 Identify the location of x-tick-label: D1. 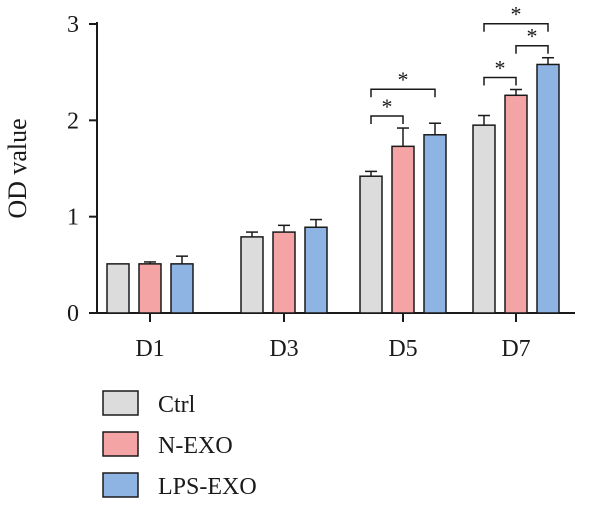
(149, 349).